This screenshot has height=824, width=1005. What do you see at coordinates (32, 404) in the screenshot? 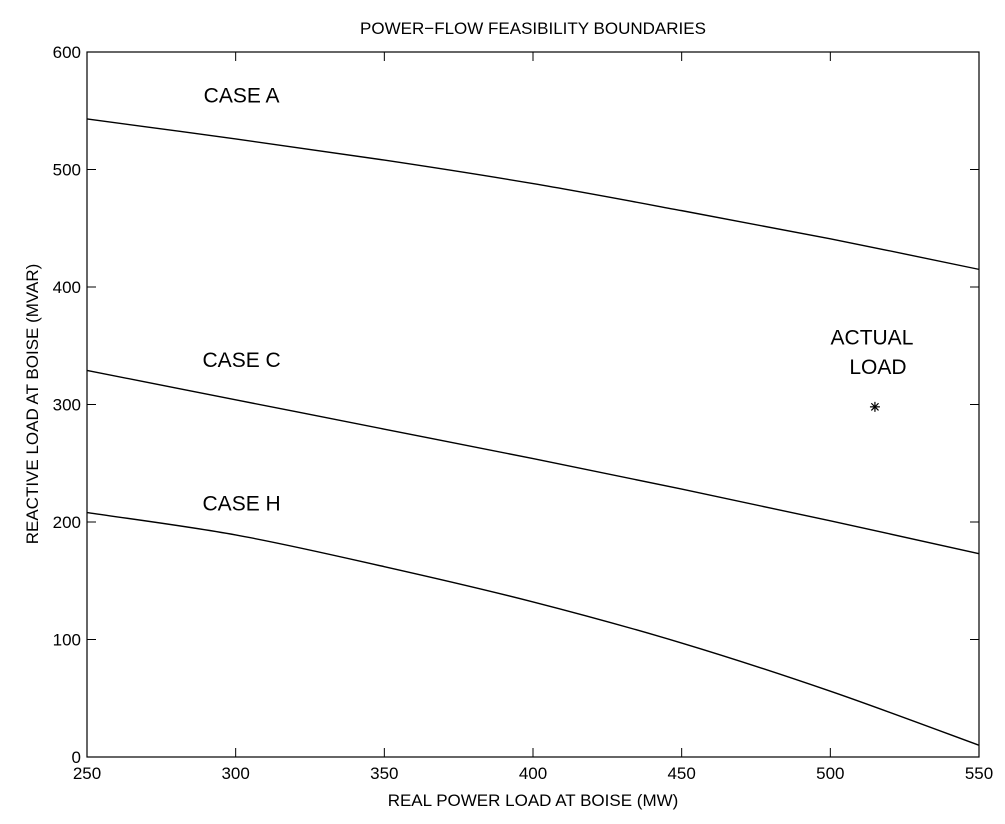
I see `y-axis-title: REACTIVE LOAD AT BOISE (MVAR)` at bounding box center [32, 404].